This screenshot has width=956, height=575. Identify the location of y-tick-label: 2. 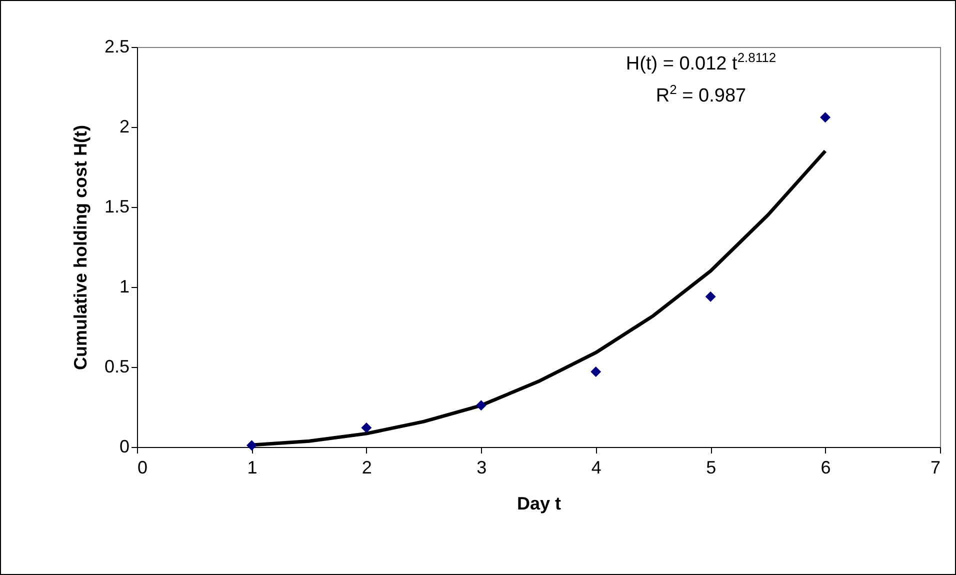
(124, 126).